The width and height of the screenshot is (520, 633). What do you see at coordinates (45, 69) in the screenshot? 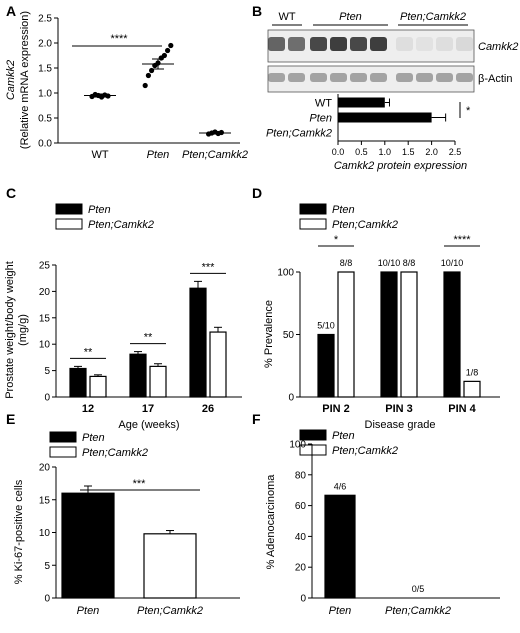
I see `panel-a-y-tick-label: 1.5` at bounding box center [45, 69].